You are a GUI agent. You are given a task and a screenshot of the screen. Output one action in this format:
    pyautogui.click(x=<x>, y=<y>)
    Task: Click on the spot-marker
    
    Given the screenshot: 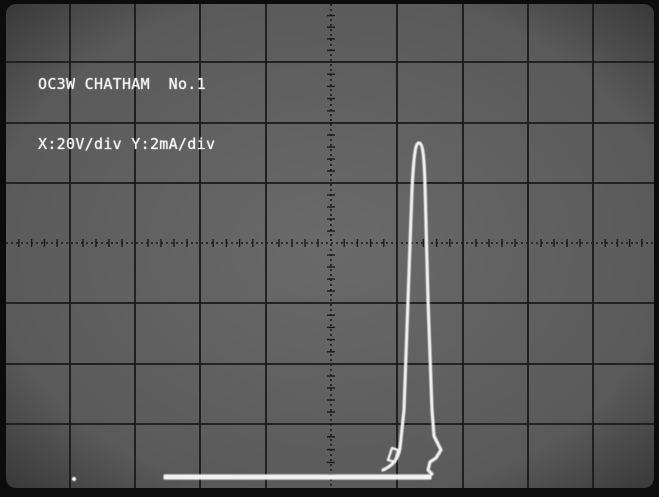 What is the action you would take?
    pyautogui.click(x=74, y=479)
    